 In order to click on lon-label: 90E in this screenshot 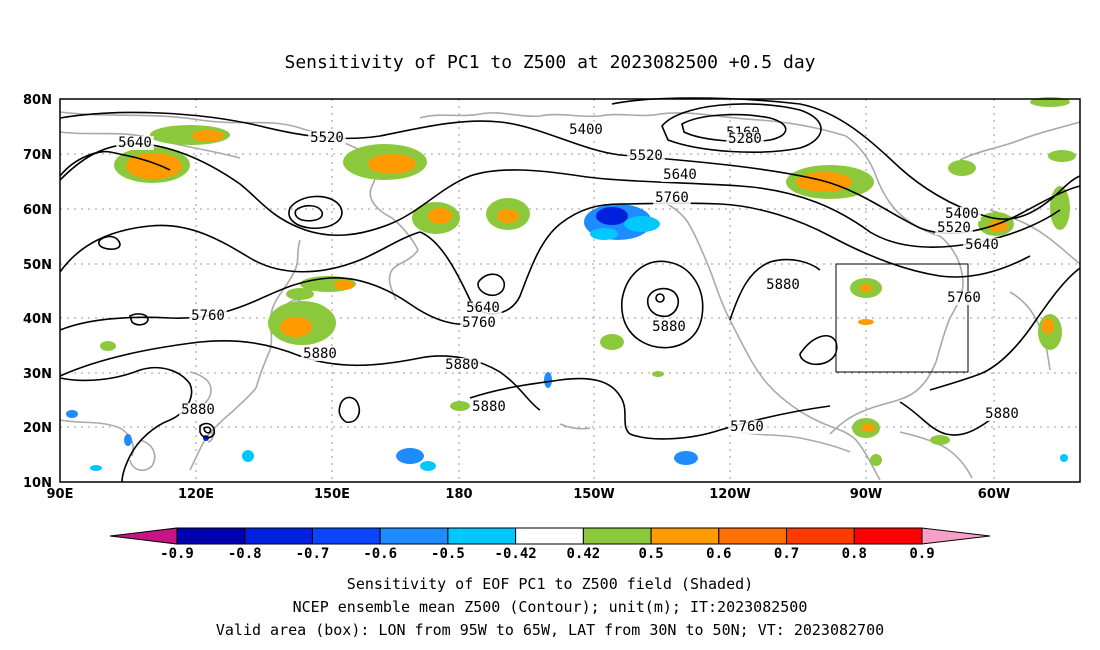, I will do `click(60, 494)`.